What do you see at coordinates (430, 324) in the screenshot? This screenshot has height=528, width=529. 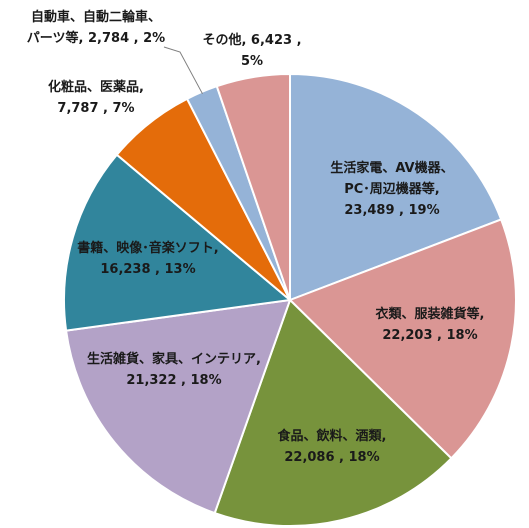 I see `data-label-clothing: 衣類、服装雑貨等, 22,203 , 18%` at bounding box center [430, 324].